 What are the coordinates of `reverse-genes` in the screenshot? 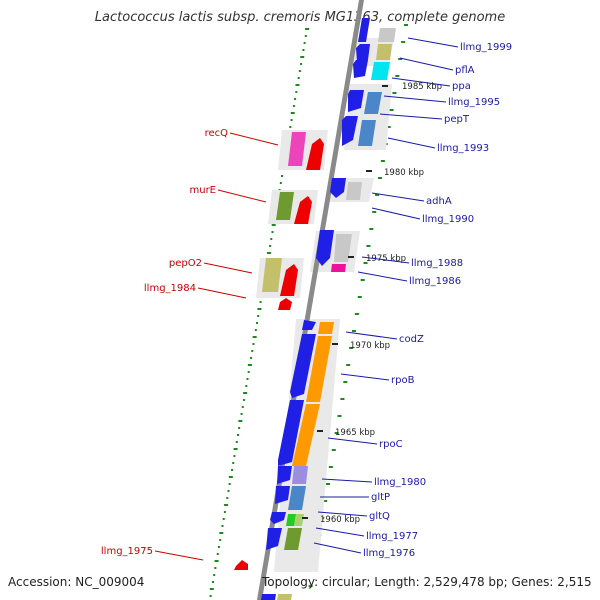 It's located at (279, 351).